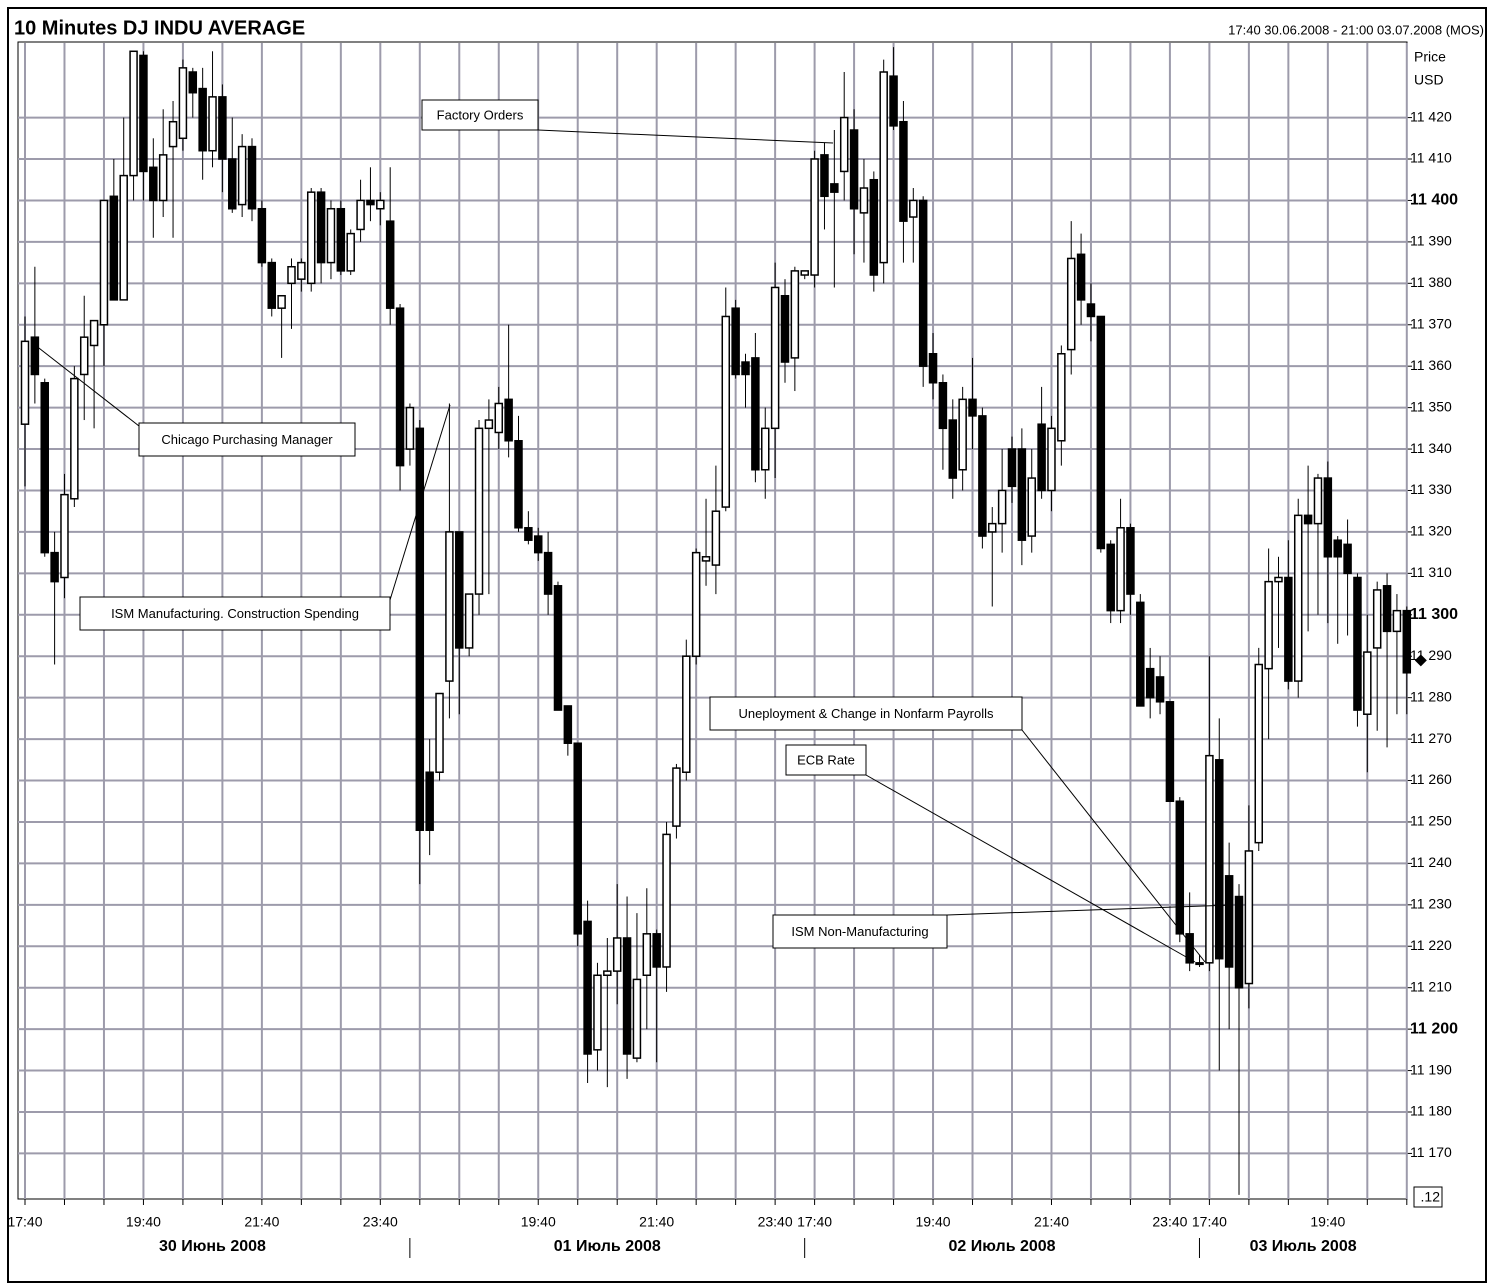  I want to click on x-tick-label: 23:40, so click(1169, 1222).